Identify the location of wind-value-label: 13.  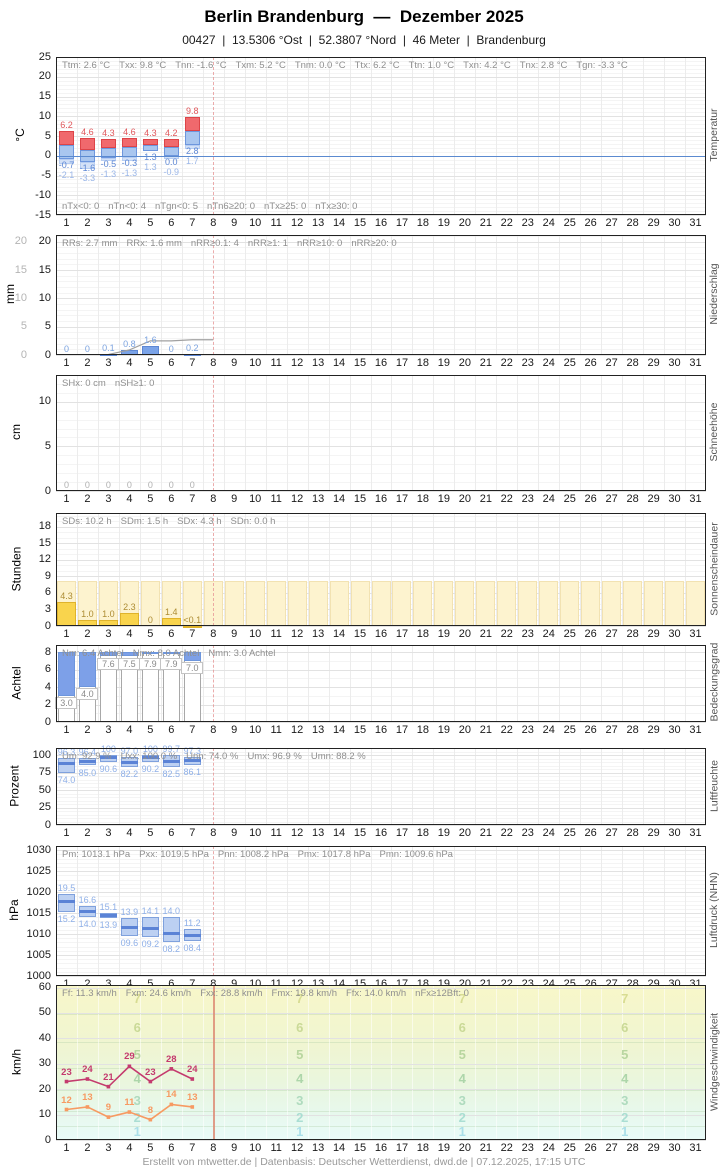
(192, 1097).